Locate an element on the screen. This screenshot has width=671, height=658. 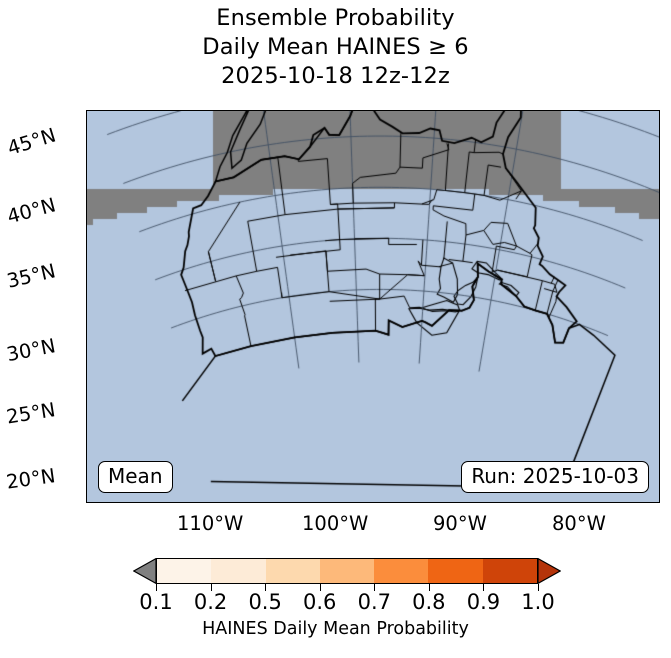
colorbar-title: HAINES Daily Mean Probability is located at coordinates (335, 629).